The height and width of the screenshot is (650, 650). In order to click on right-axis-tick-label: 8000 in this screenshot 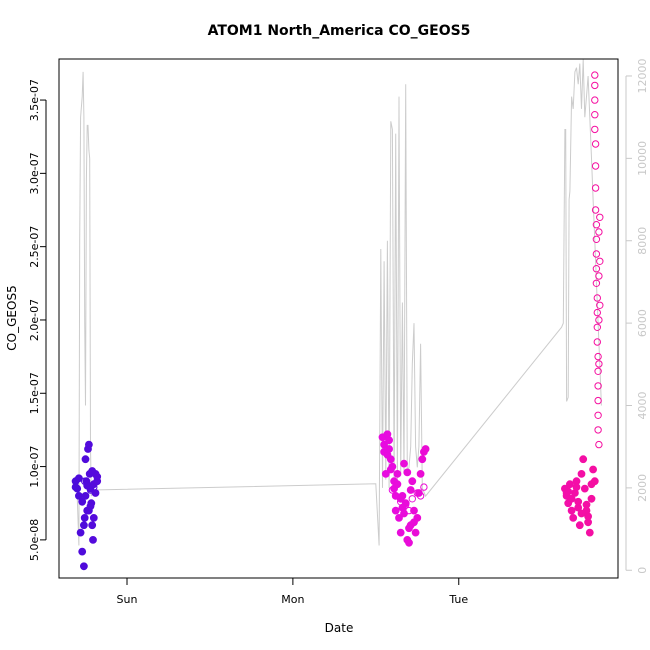, I will do `click(642, 241)`.